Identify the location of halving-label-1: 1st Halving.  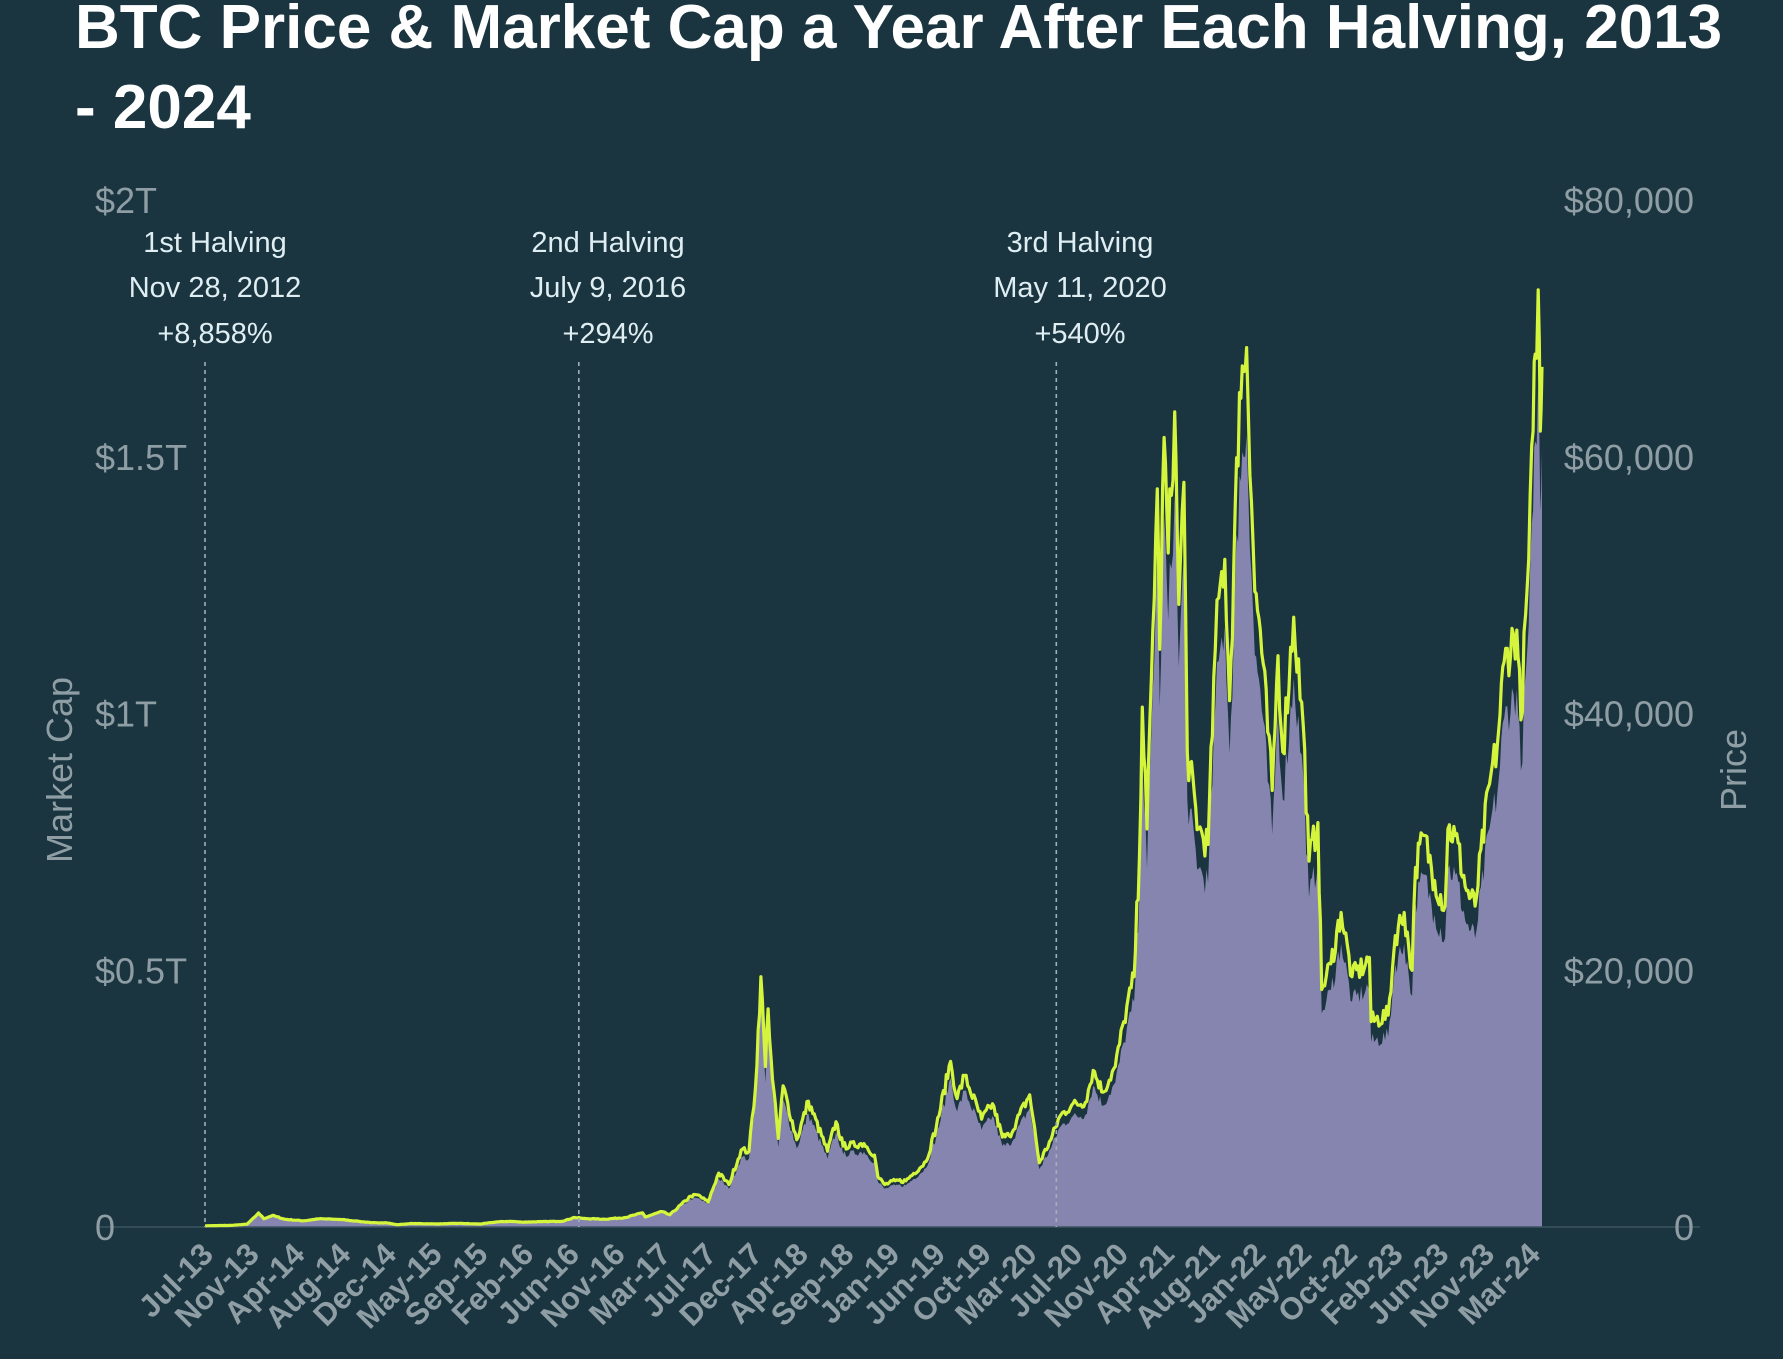
(214, 243).